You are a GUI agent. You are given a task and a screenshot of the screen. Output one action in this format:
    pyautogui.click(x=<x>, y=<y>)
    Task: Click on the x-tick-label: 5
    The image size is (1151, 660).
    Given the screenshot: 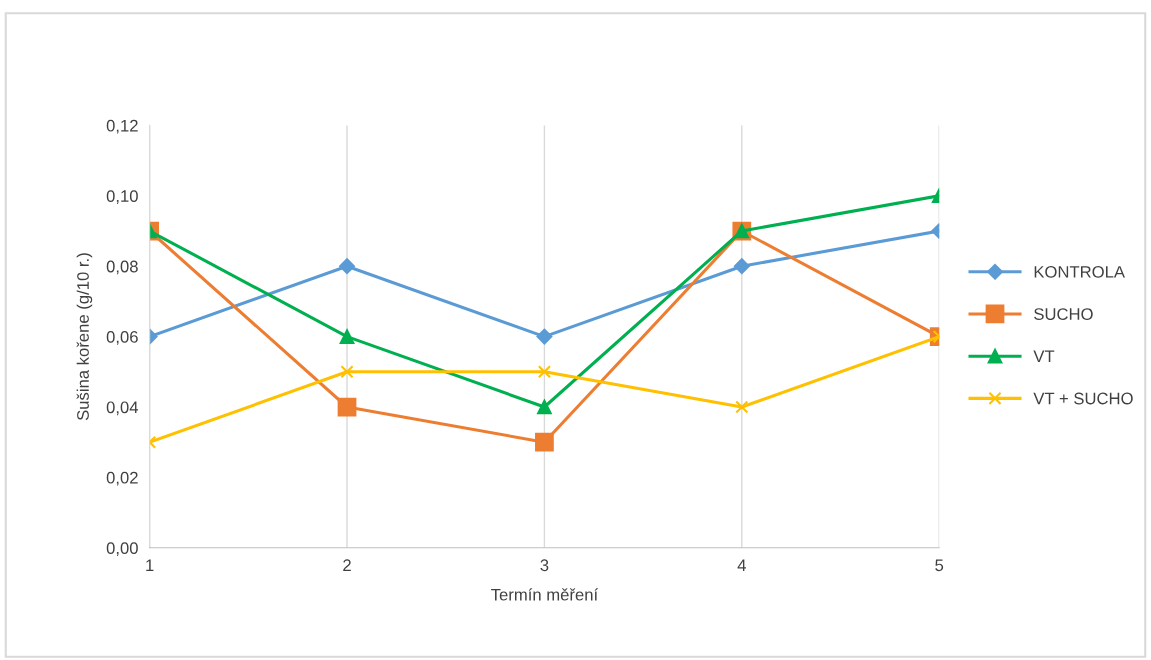 What is the action you would take?
    pyautogui.click(x=939, y=565)
    